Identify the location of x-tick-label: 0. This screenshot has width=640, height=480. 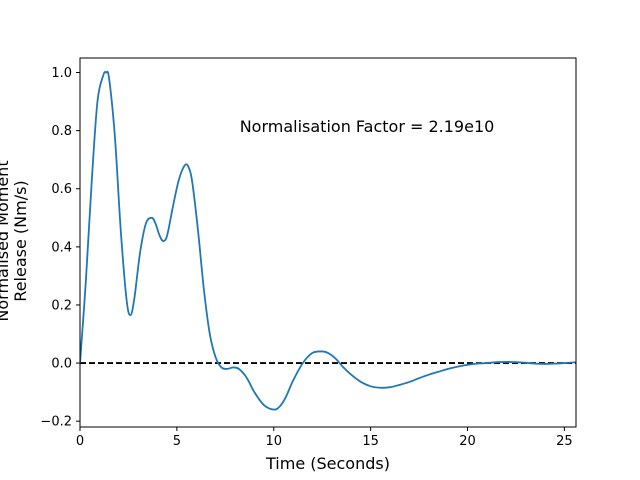
(80, 441).